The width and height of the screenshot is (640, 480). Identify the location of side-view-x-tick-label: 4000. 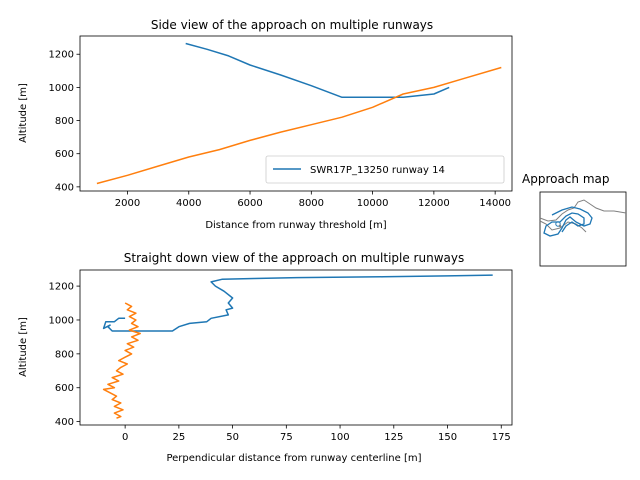
(188, 203).